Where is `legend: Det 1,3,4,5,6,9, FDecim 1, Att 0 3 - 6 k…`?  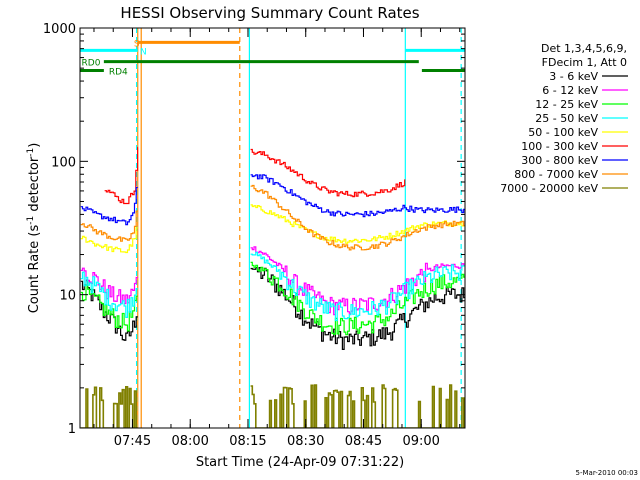
legend: Det 1,3,4,5,6,9, FDecim 1, Att 0 3 - 6 k… is located at coordinates (564, 118).